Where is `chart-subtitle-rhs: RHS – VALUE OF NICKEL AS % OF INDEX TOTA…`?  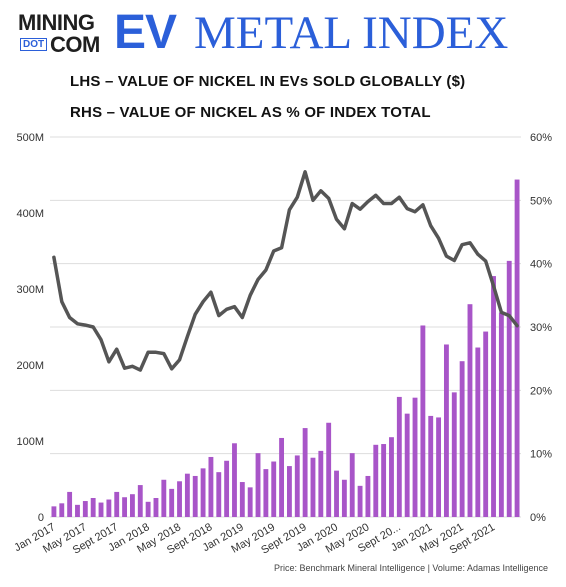
chart-subtitle-rhs: RHS – VALUE OF NICKEL AS % OF INDEX TOTA… is located at coordinates (250, 112).